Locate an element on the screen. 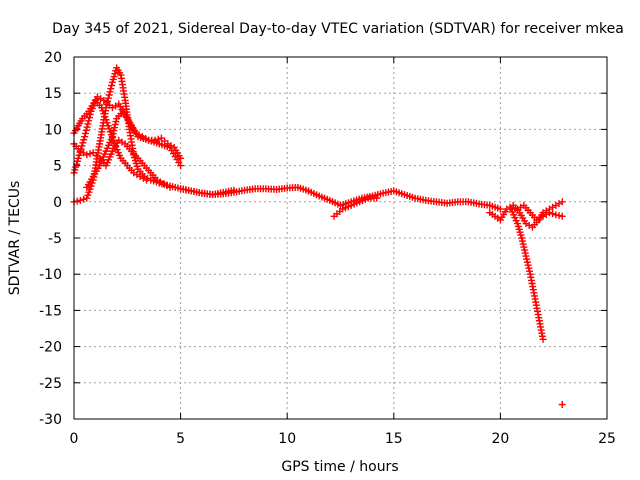 The width and height of the screenshot is (640, 480). x-tick-label: 25 is located at coordinates (607, 439).